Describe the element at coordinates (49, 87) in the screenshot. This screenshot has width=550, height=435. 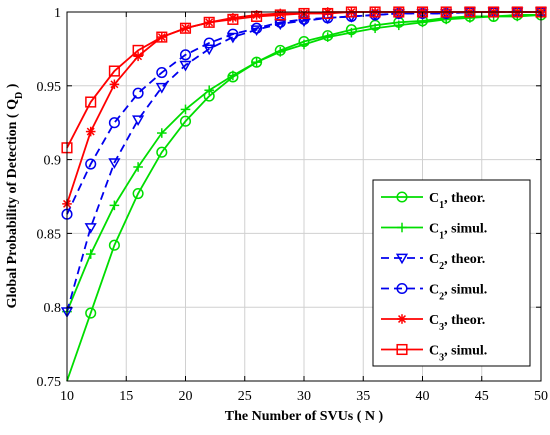
I see `y-tick-label: 0.95` at that location.